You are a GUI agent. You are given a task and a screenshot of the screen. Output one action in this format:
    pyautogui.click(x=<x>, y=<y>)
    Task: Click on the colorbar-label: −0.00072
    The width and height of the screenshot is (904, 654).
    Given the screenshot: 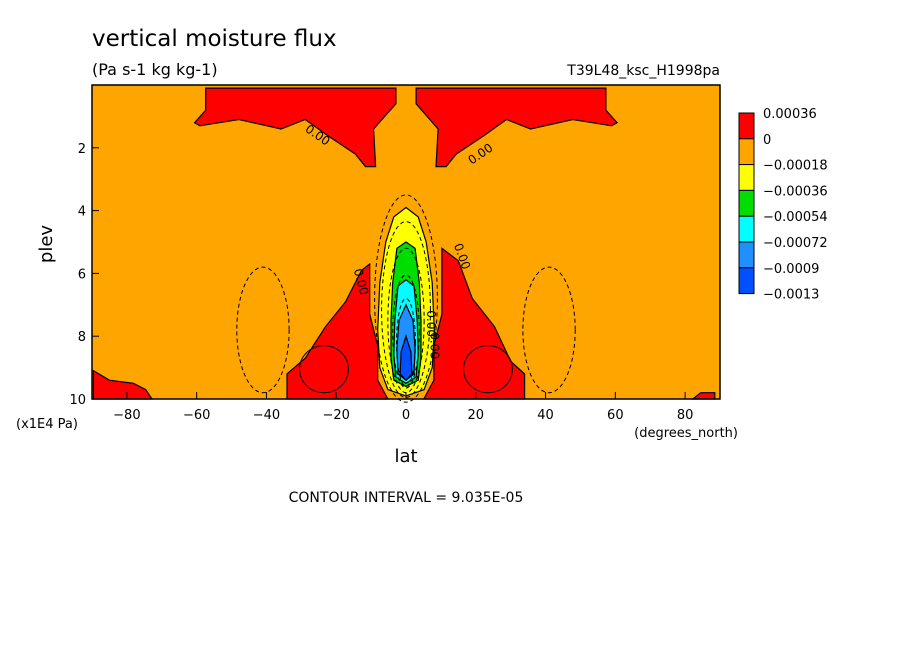 What is the action you would take?
    pyautogui.click(x=795, y=243)
    